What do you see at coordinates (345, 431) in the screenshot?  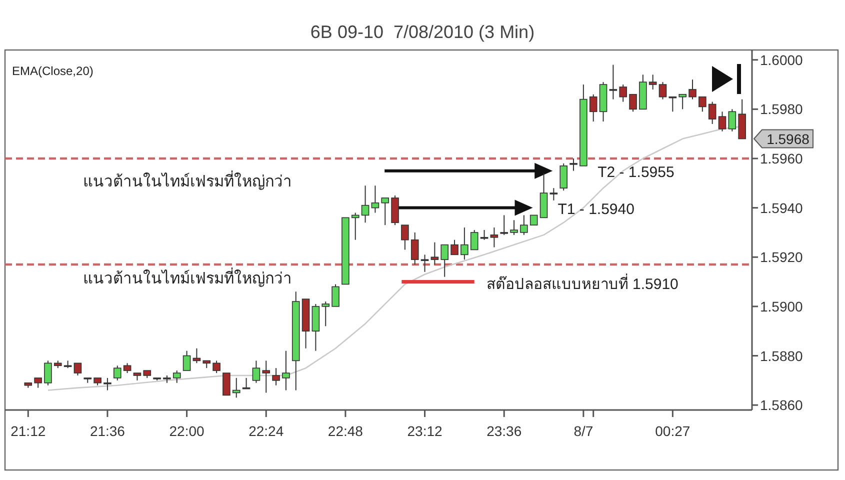 I see `x-tick-label: 22:48` at bounding box center [345, 431].